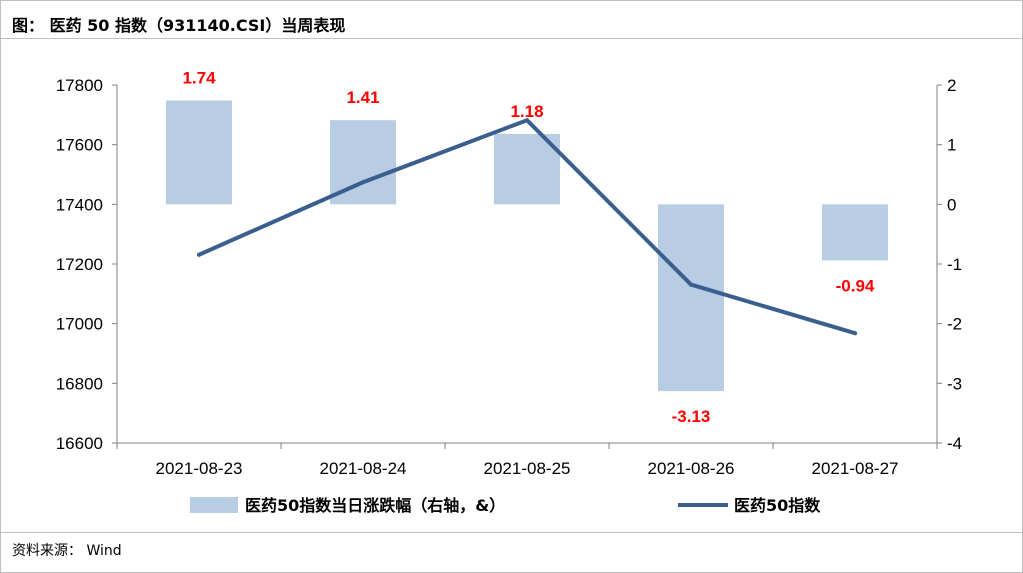 This screenshot has height=573, width=1023. Describe the element at coordinates (954, 264) in the screenshot. I see `right-tick-label: -1` at that location.